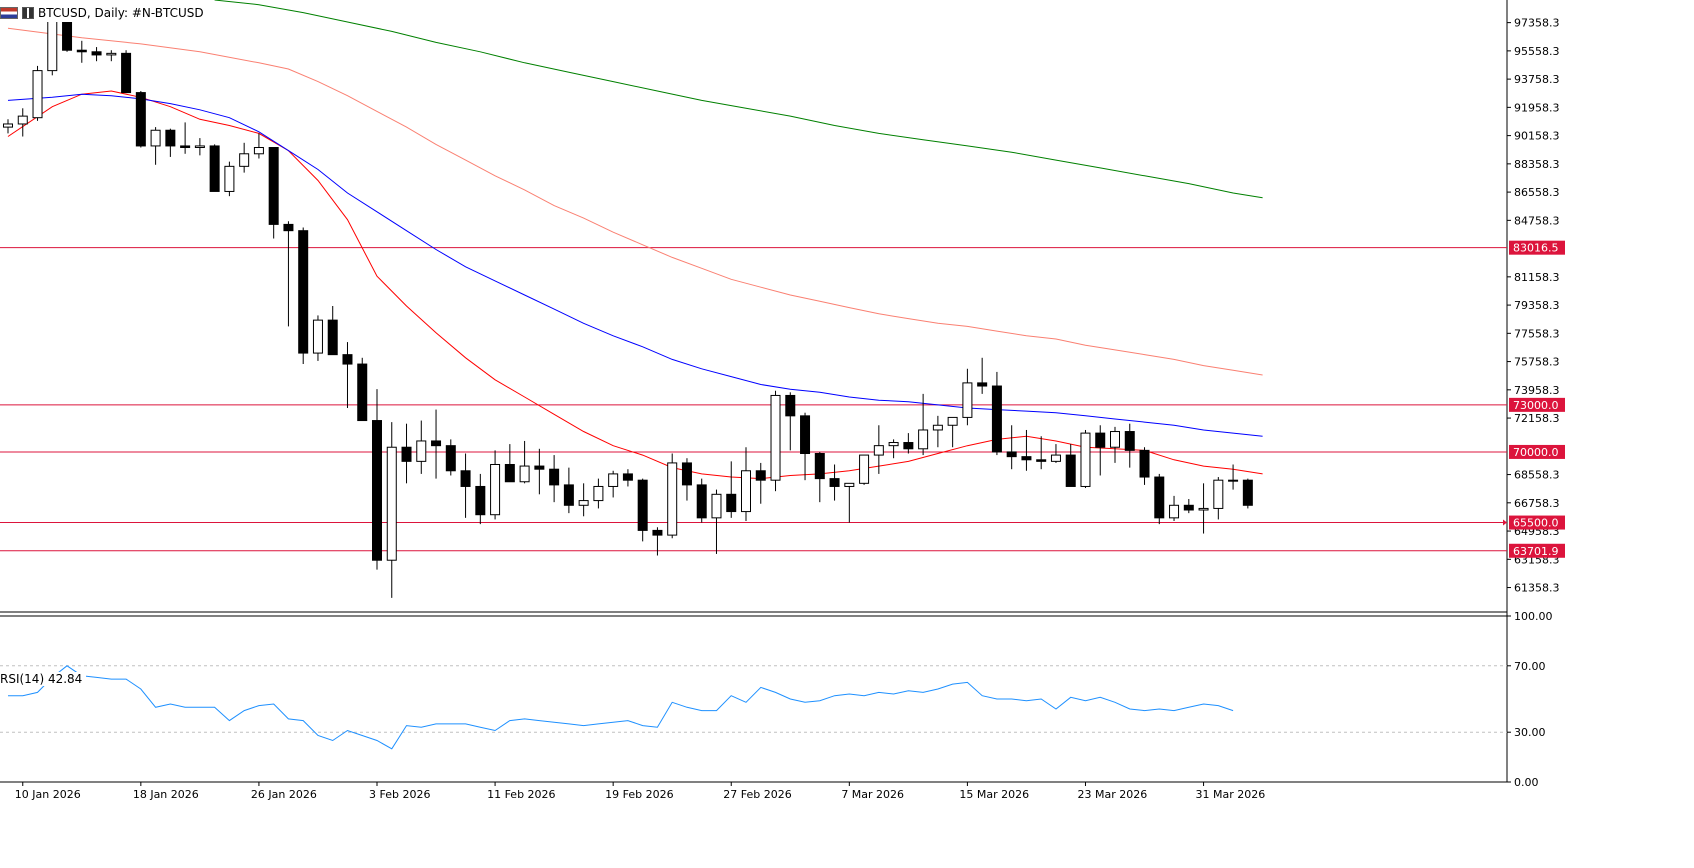 This screenshot has height=868, width=1694. What do you see at coordinates (1536, 405) in the screenshot?
I see `level-label: 73000.0` at bounding box center [1536, 405].